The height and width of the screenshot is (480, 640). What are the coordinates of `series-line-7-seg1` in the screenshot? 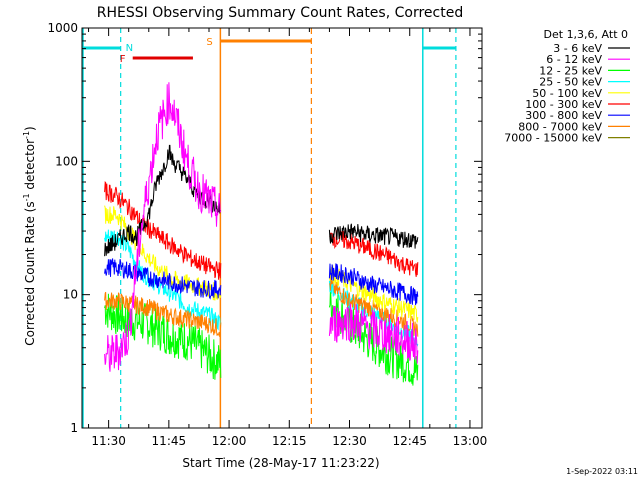 It's located at (163, 314).